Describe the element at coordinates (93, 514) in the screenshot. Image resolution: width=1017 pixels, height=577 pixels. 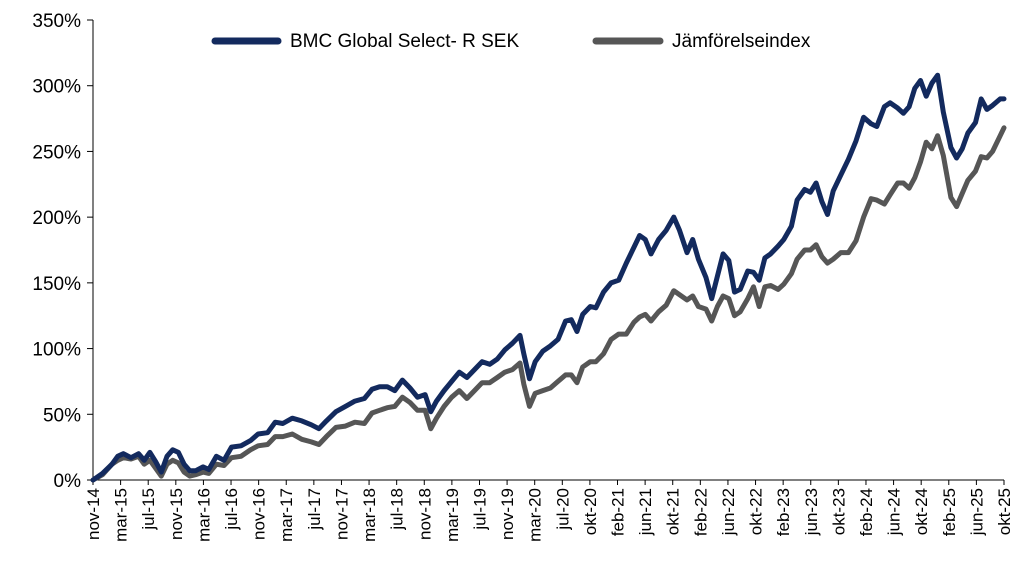
I see `x-tick-label: nov-14` at that location.